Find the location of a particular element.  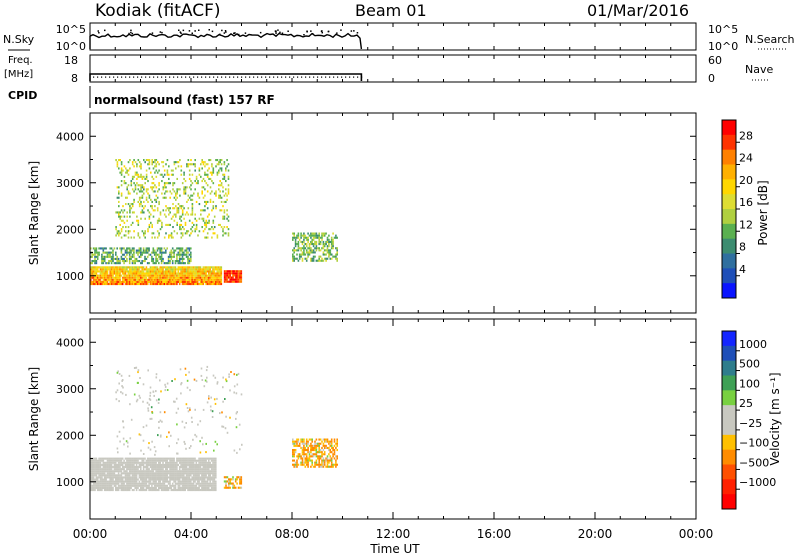

noise-tick-top: 10^5 is located at coordinates (71, 29).